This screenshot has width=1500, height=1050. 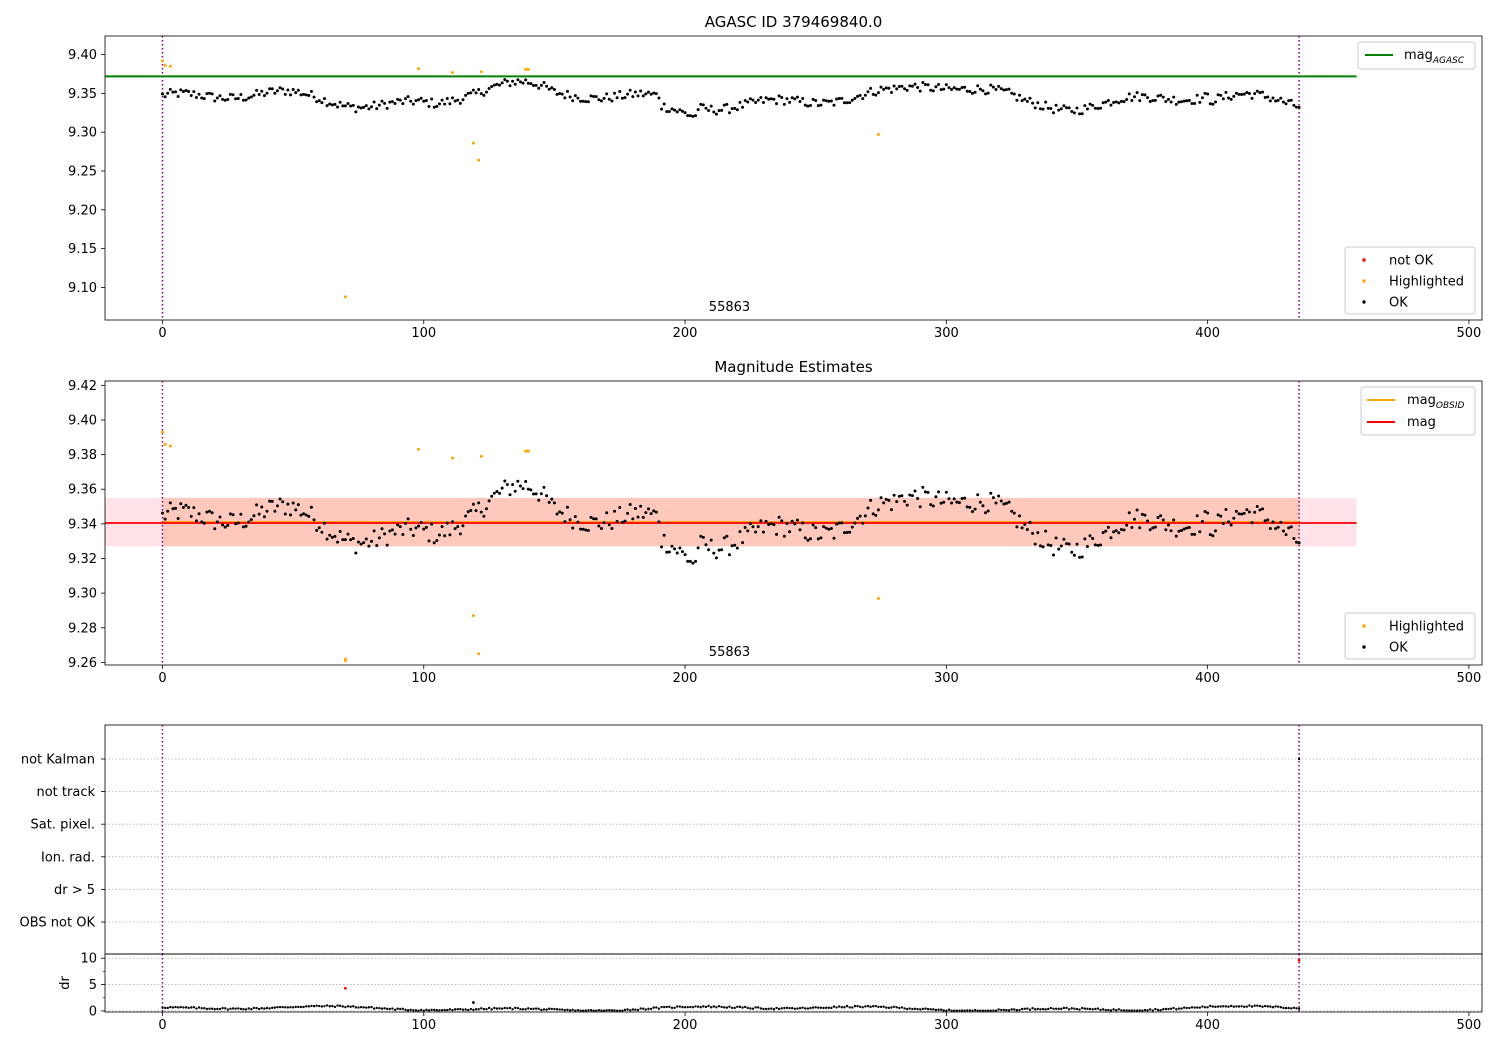 What do you see at coordinates (63, 825) in the screenshot?
I see `flag-category-label: Sat. pixel.` at bounding box center [63, 825].